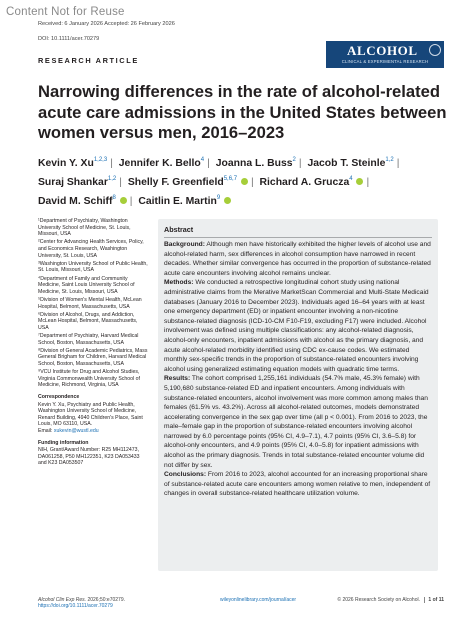 This screenshot has width=474, height=623. Describe the element at coordinates (65, 12) in the screenshot. I see `watermark: Content Not for Reuse` at that location.